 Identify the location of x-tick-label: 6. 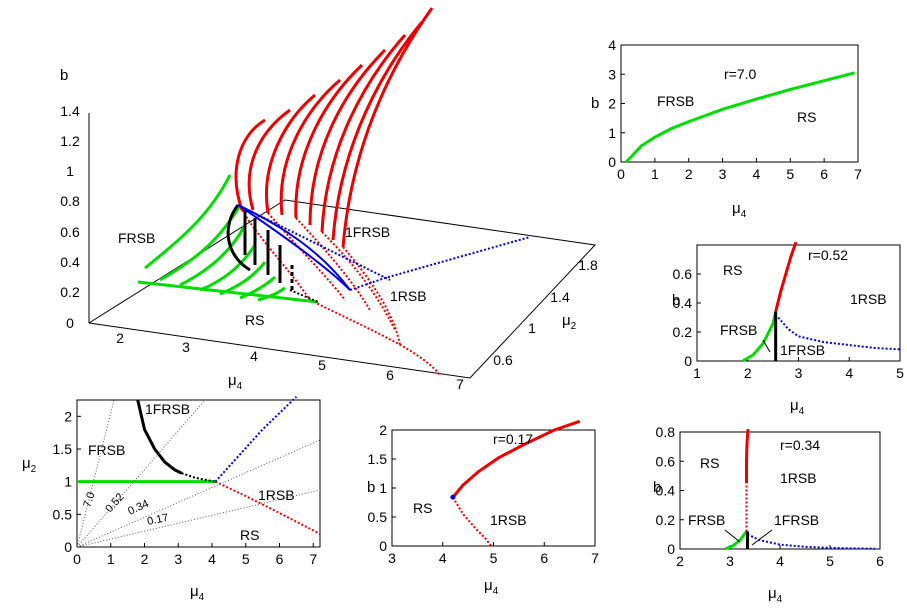
(544, 558).